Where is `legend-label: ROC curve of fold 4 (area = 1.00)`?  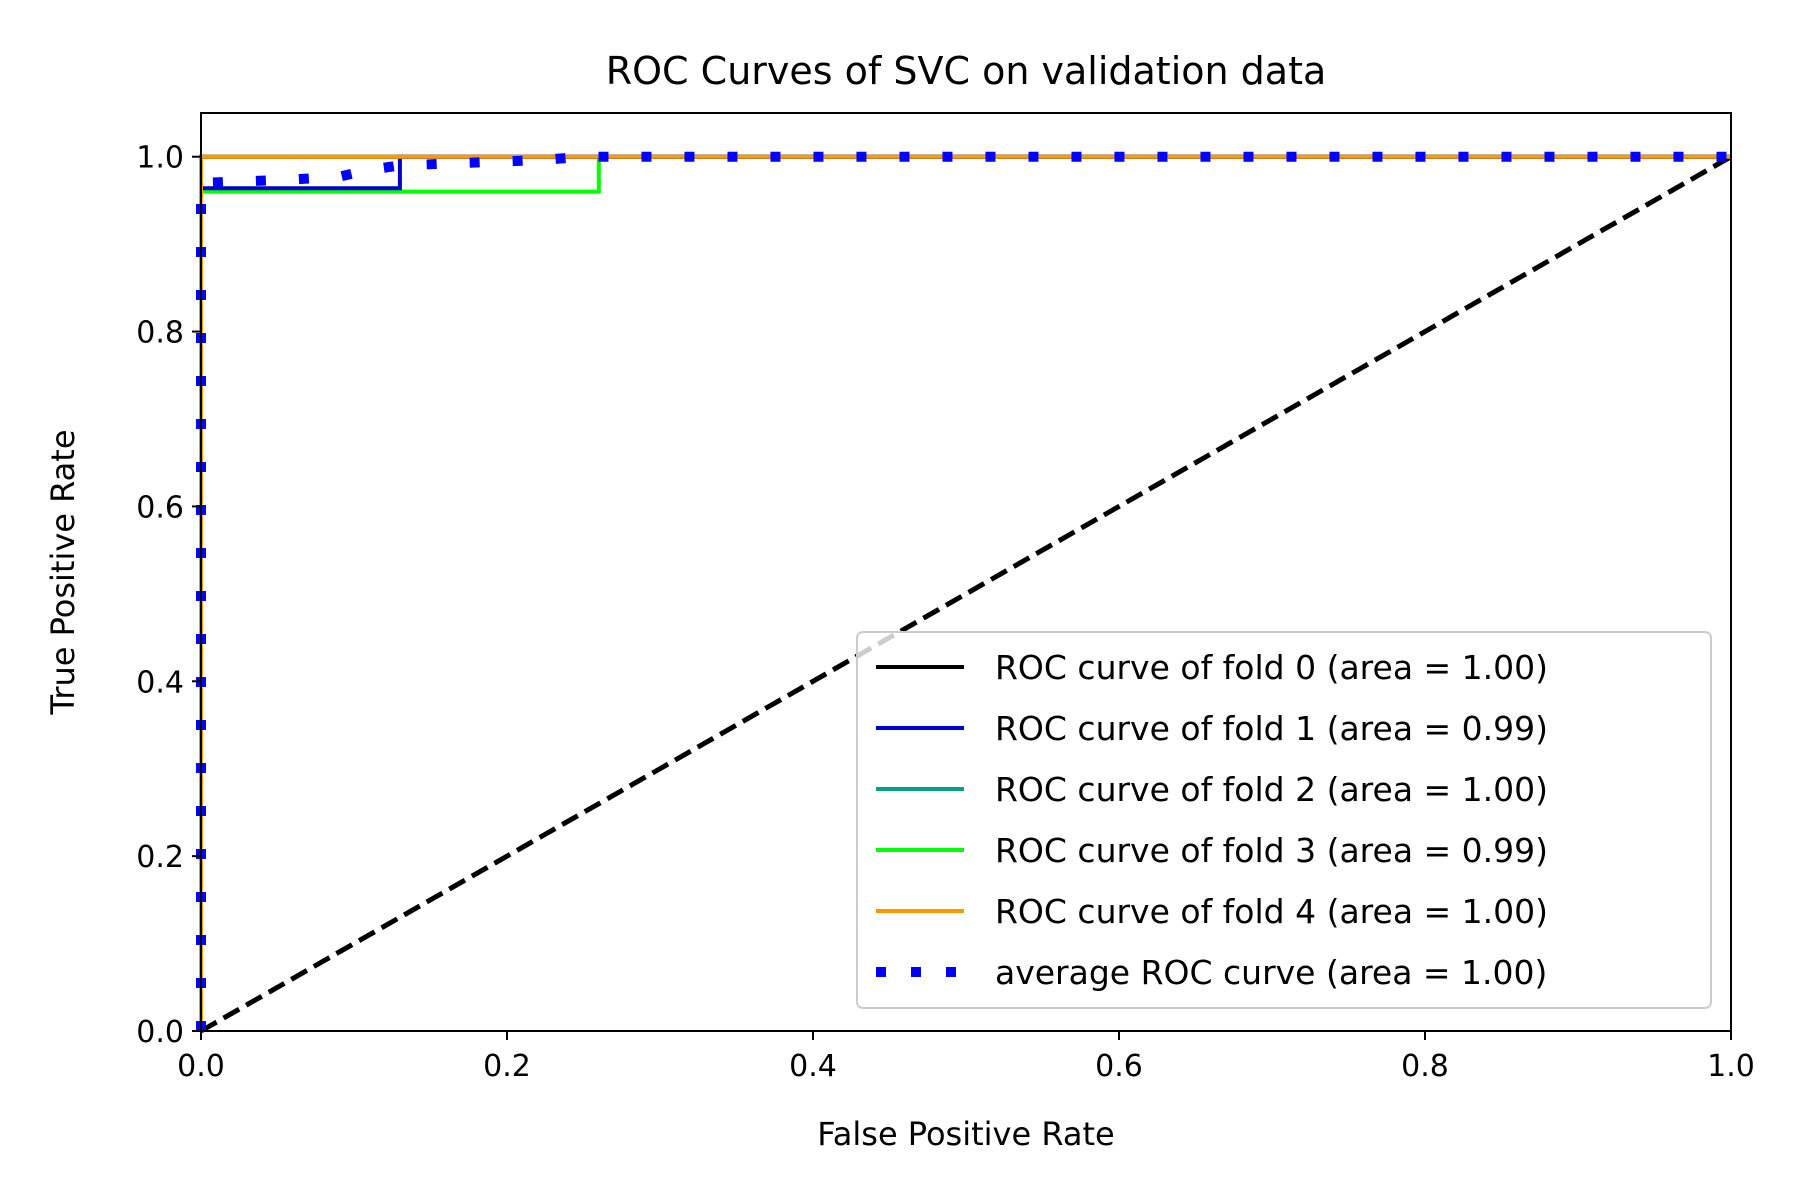
legend-label: ROC curve of fold 4 (area = 1.00) is located at coordinates (1271, 911).